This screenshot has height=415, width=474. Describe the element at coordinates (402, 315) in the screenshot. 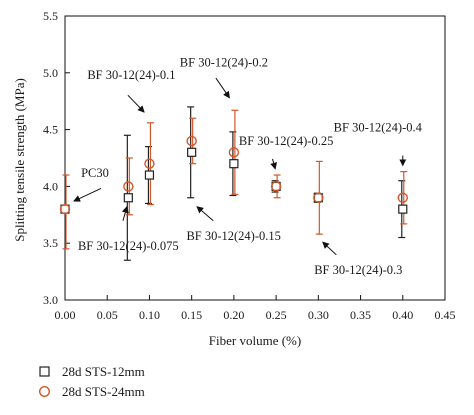

I see `x-tick-label: 0.40` at that location.